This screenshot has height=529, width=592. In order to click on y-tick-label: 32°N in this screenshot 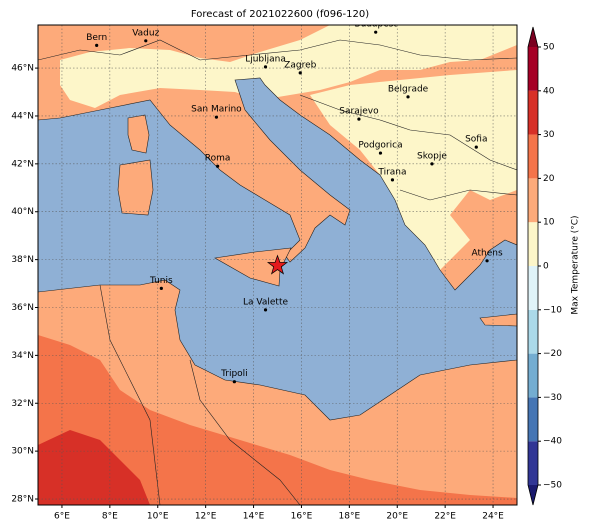, I will do `click(22, 404)`.